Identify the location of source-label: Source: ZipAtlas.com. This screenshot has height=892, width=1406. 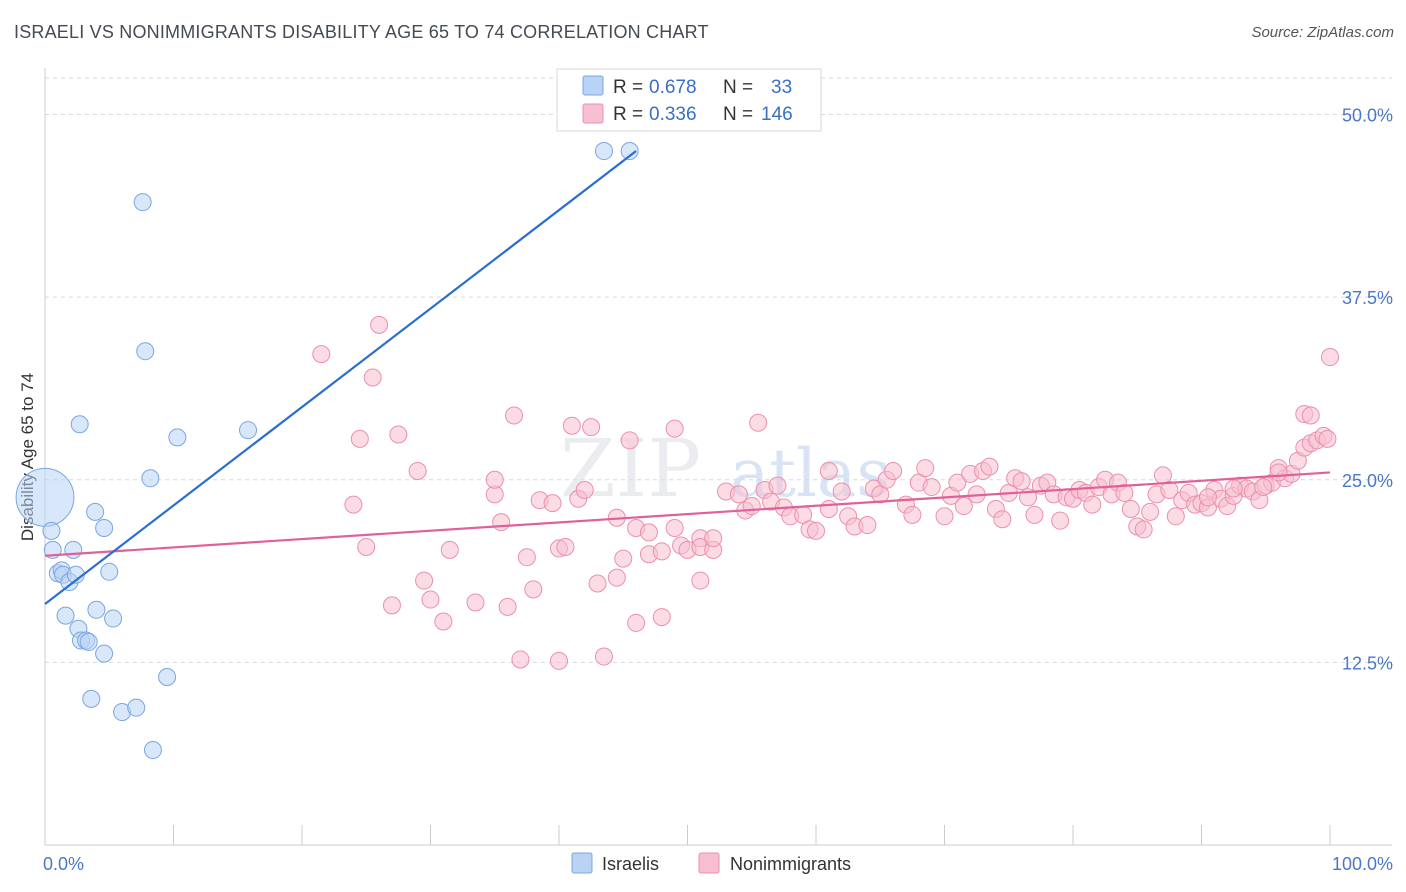
(1322, 32).